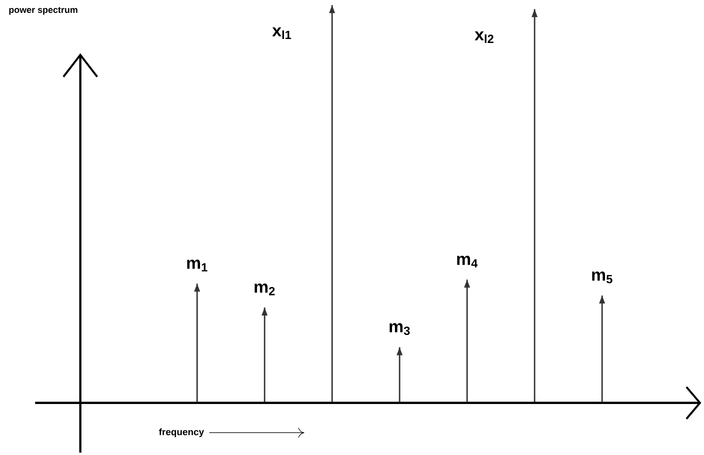 The height and width of the screenshot is (455, 704). I want to click on x-axis-title: frequency, so click(181, 433).